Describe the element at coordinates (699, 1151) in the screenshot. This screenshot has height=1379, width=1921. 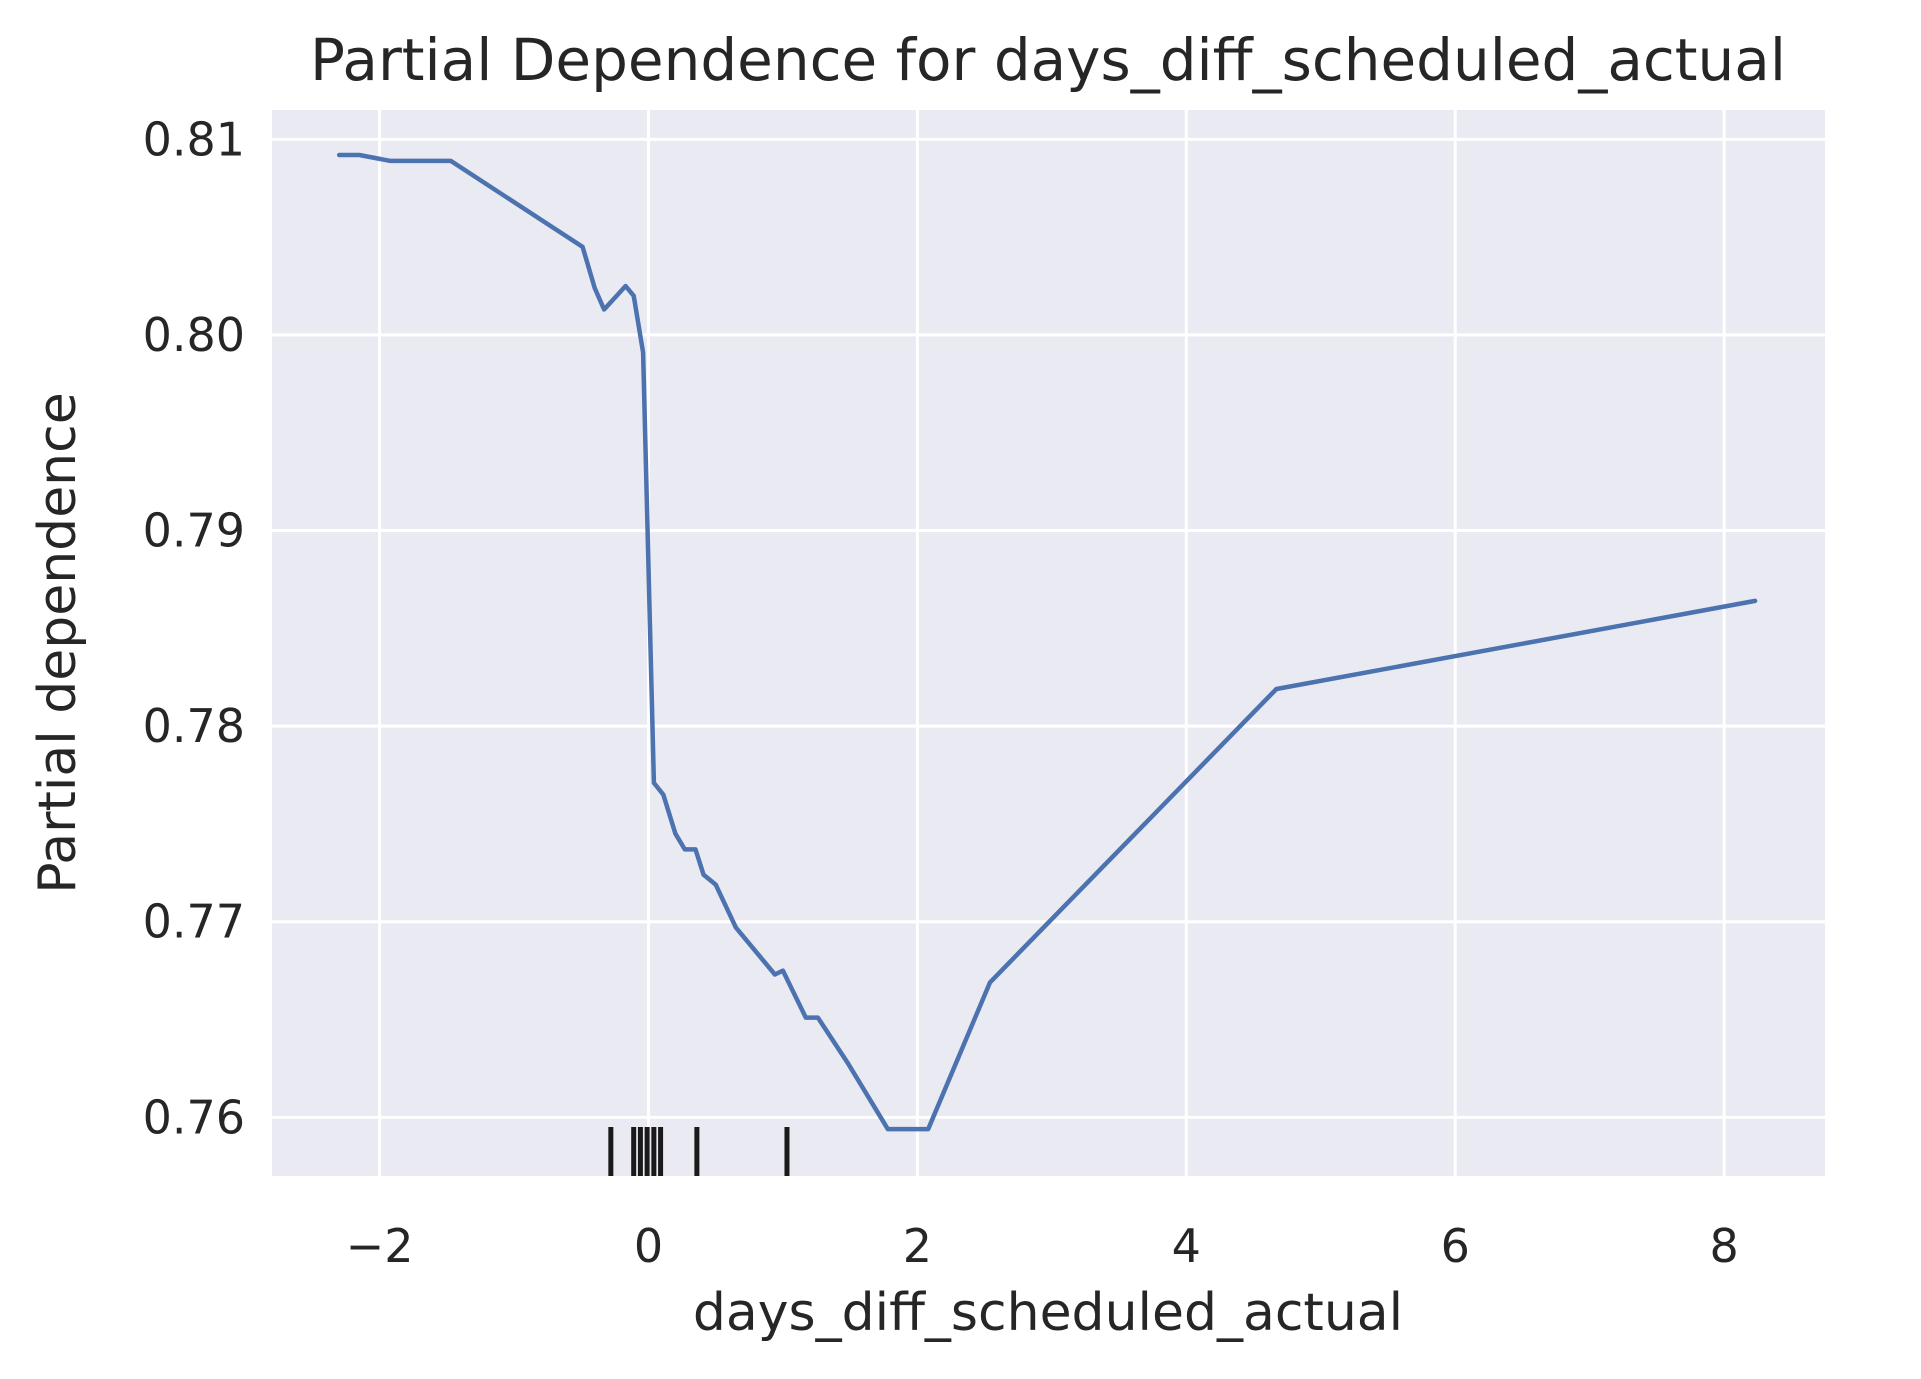
I see `rug-layer` at that location.